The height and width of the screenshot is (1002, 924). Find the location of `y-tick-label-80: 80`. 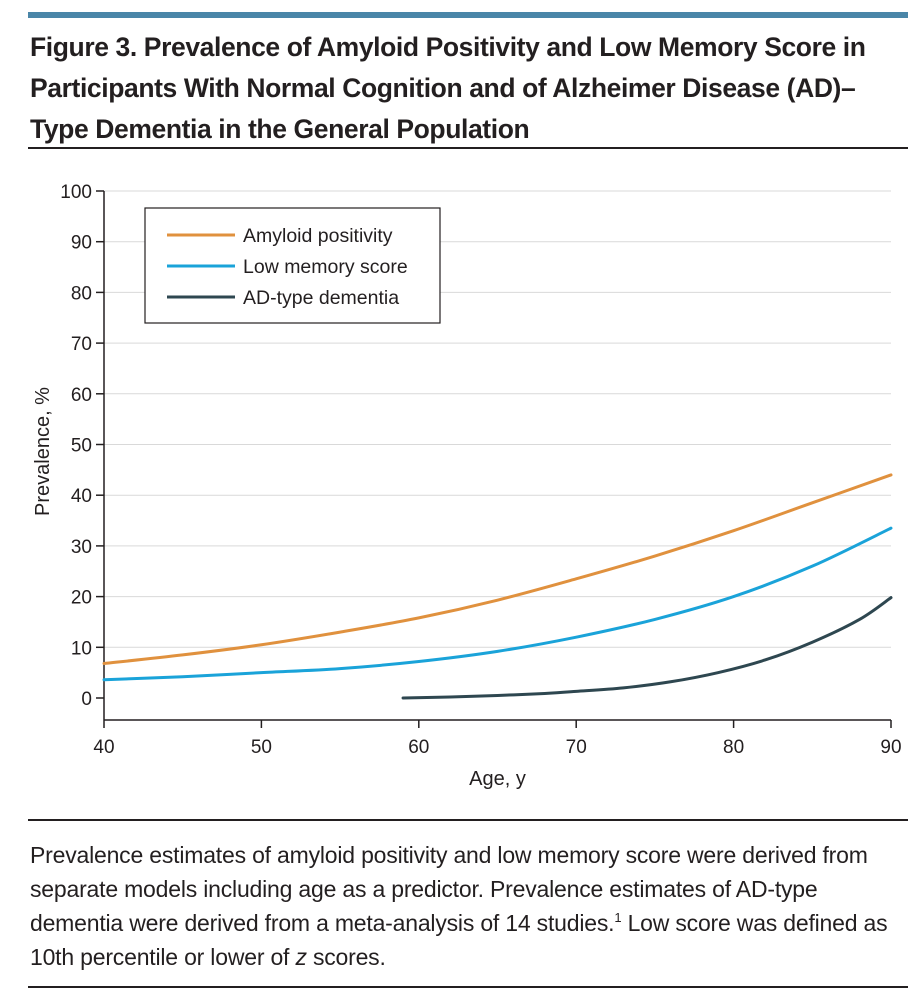

y-tick-label-80: 80 is located at coordinates (81, 293).